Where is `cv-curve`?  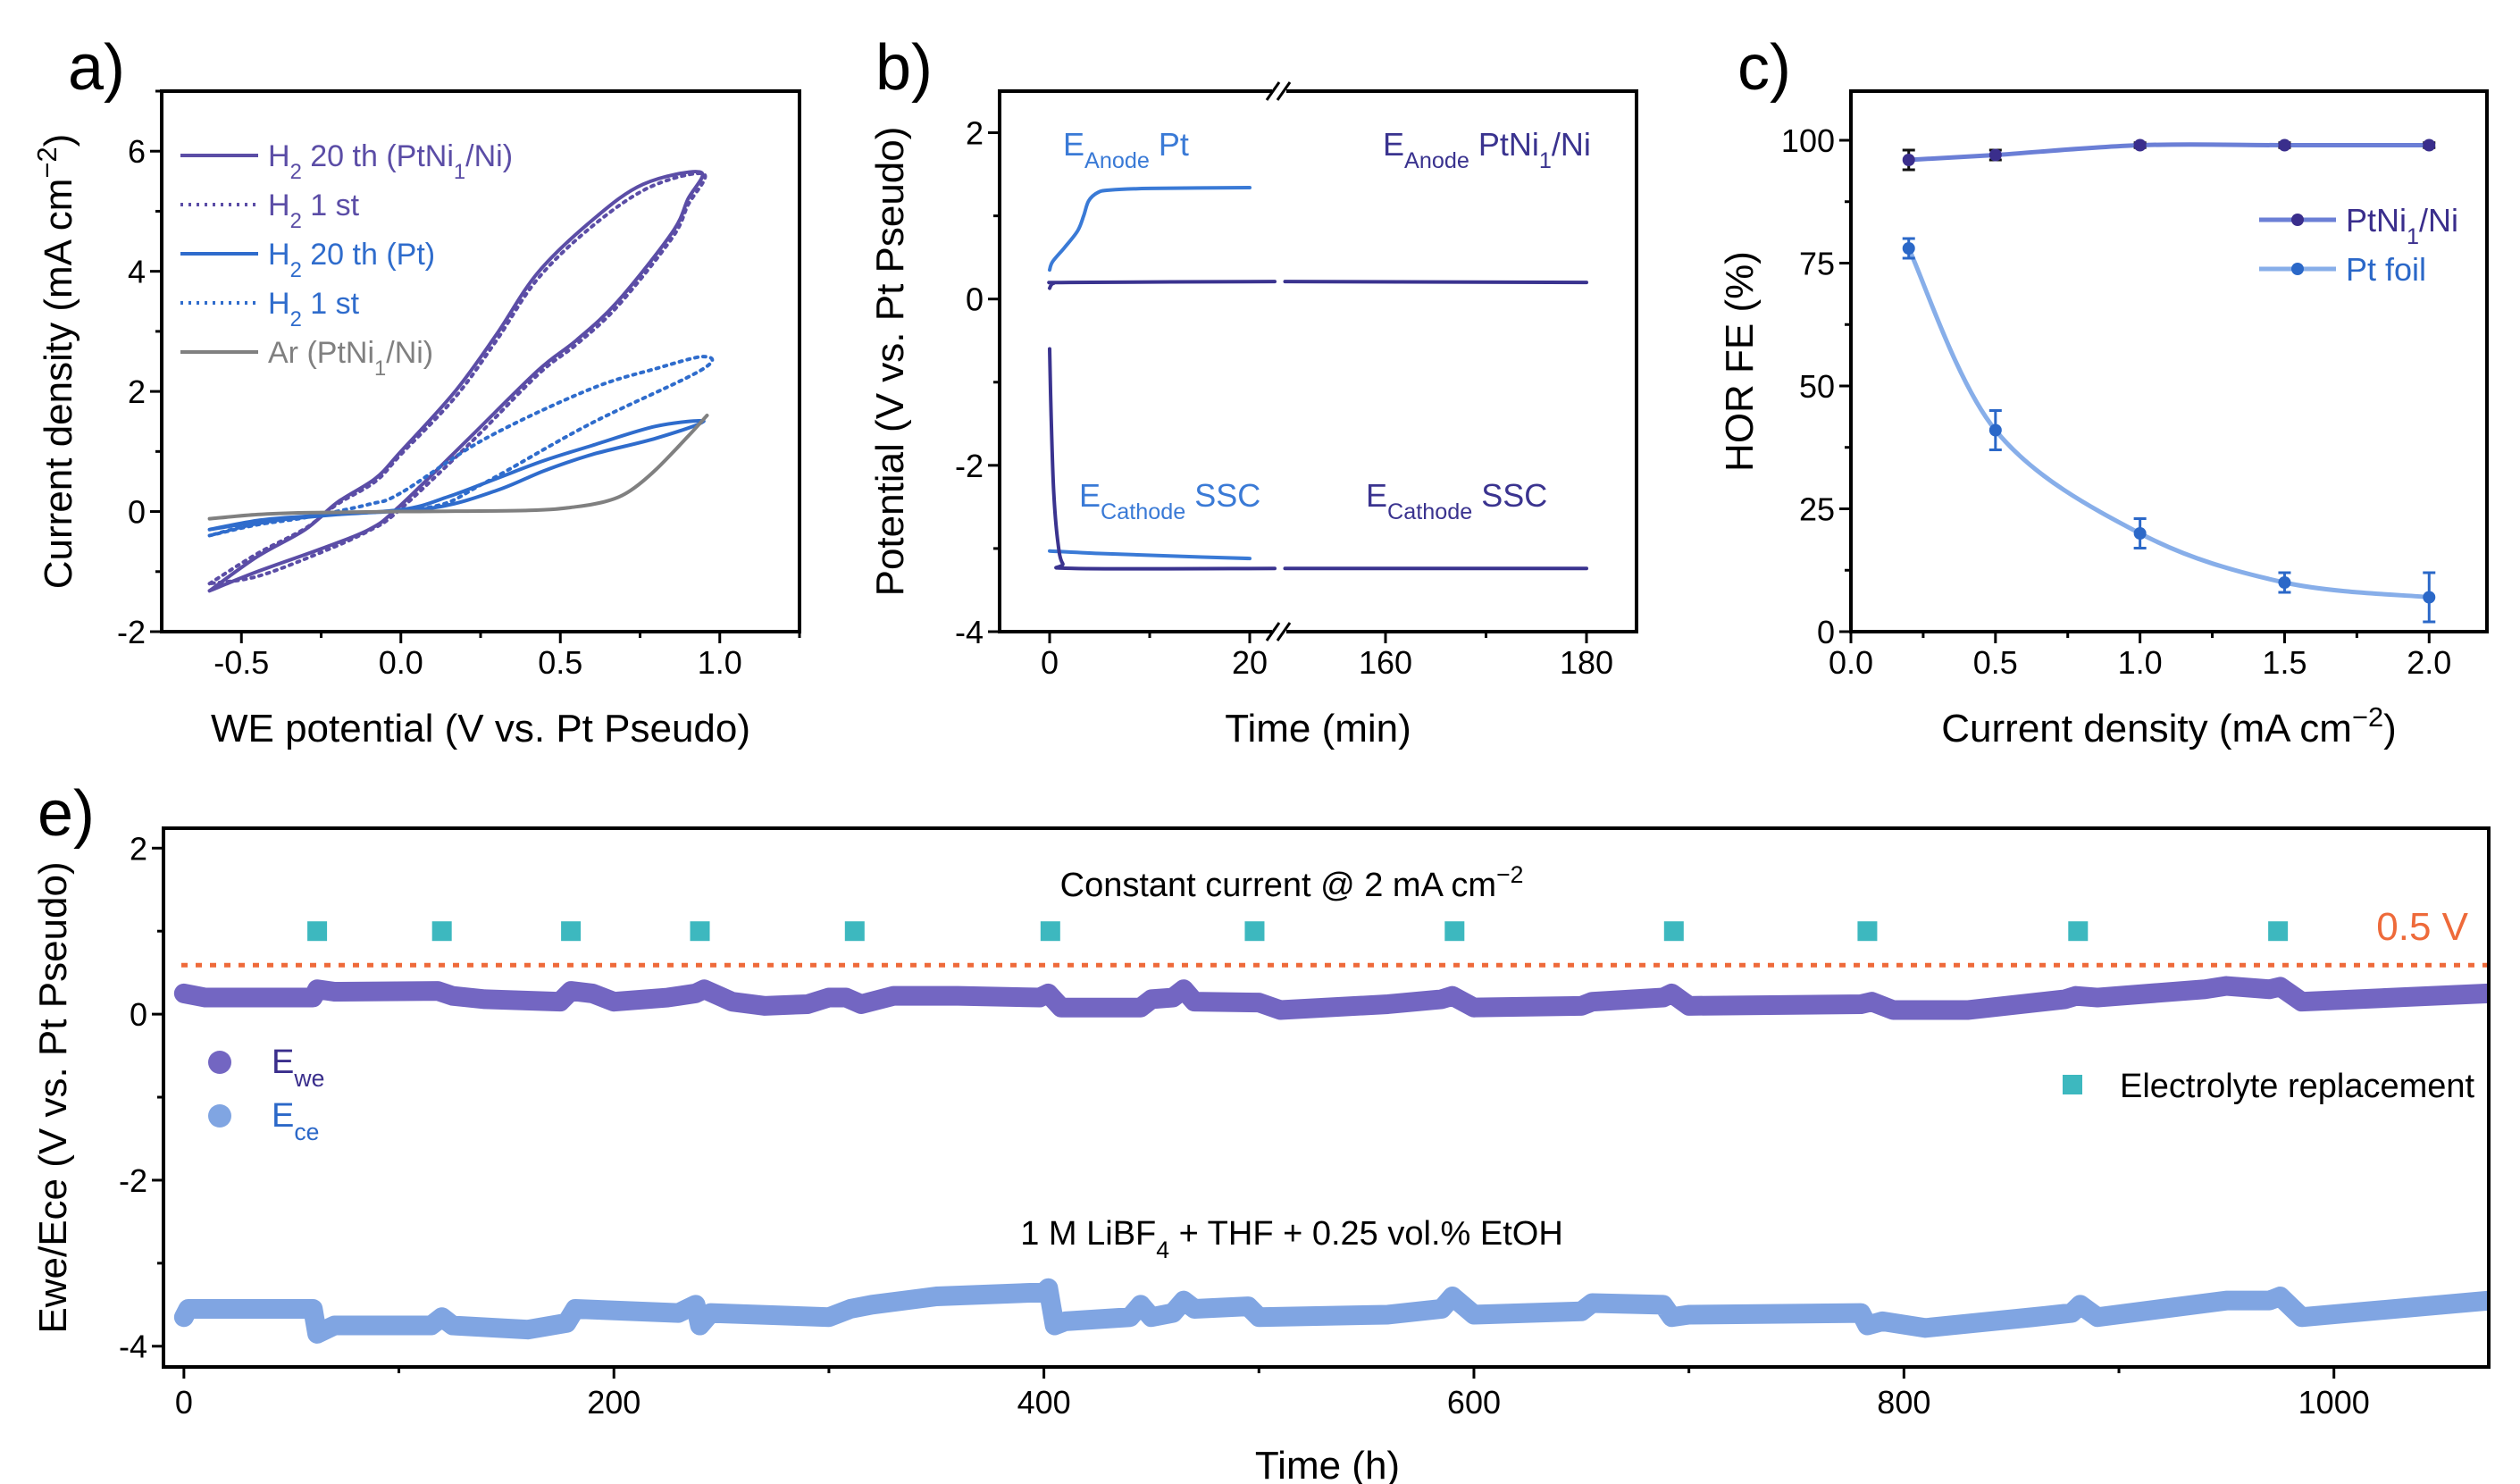 cv-curve is located at coordinates (458, 467).